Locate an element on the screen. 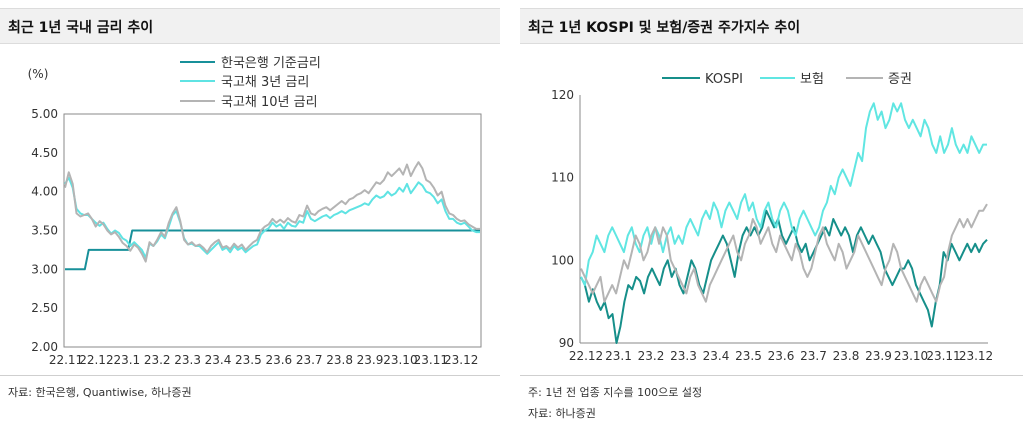 The width and height of the screenshot is (1023, 431). index-chart-bottom-rule is located at coordinates (771, 375).